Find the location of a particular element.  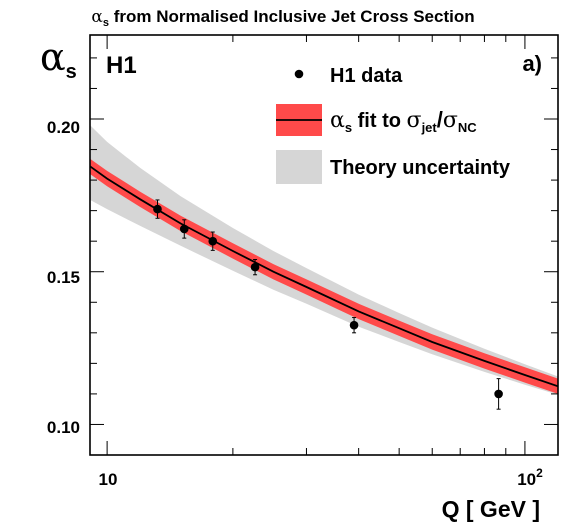

legend-data-marker is located at coordinates (299, 74).